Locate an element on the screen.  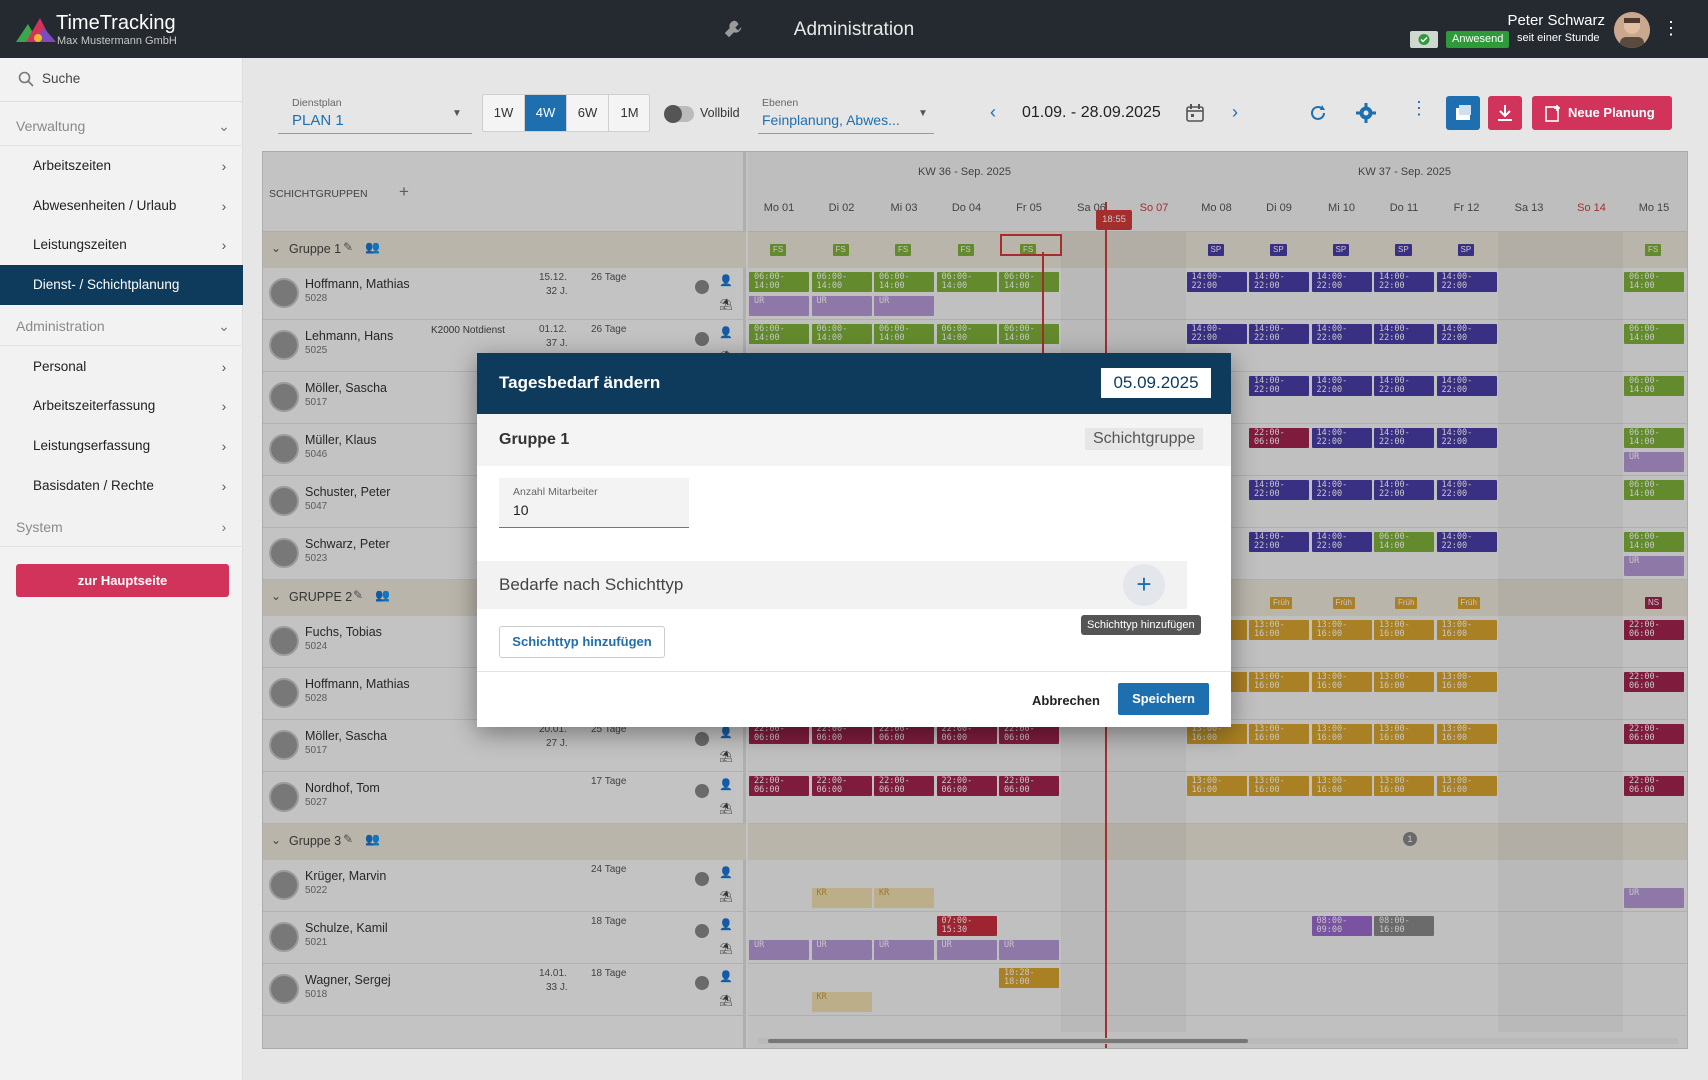
calendar-icon is located at coordinates (1195, 113).